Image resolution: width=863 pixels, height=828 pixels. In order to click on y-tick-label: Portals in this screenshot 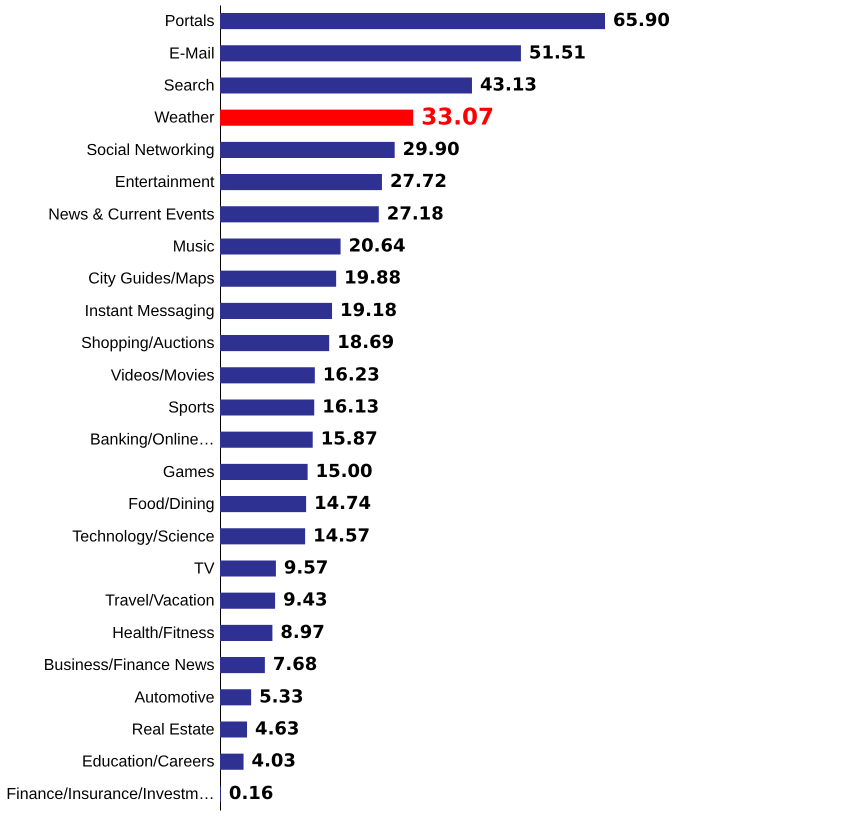, I will do `click(189, 21)`.